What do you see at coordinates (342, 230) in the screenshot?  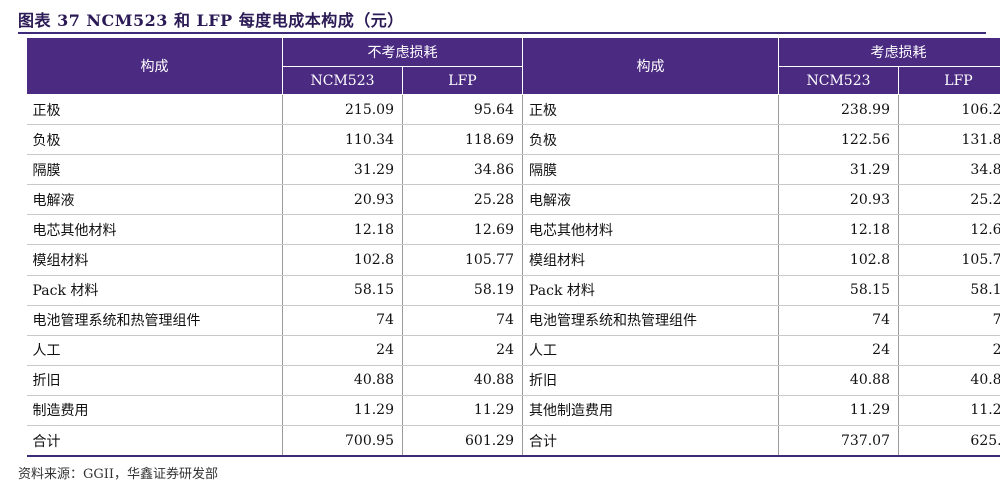 I see `cell-left-ncm: 12.18` at bounding box center [342, 230].